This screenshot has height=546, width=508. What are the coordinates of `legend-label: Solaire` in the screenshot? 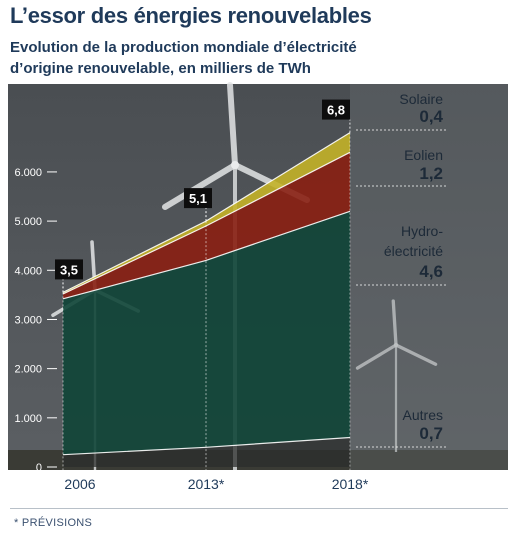 It's located at (421, 99).